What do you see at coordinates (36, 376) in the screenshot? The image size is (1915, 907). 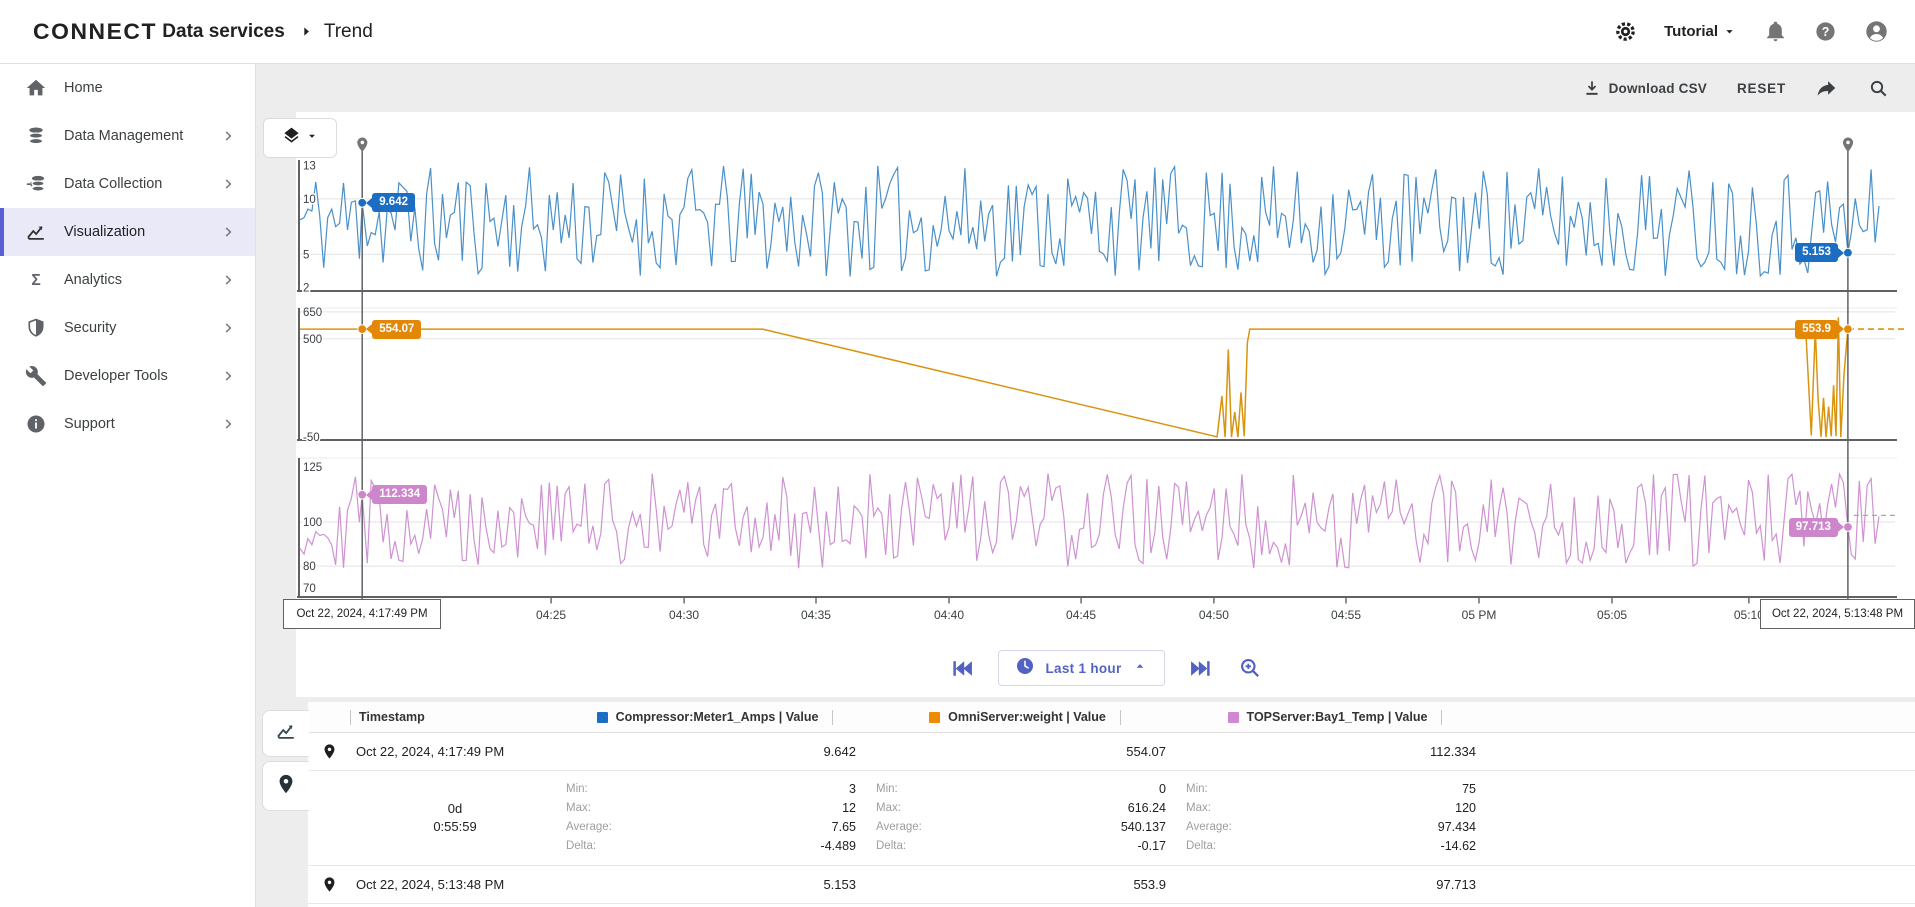 I see `wrench-icon` at bounding box center [36, 376].